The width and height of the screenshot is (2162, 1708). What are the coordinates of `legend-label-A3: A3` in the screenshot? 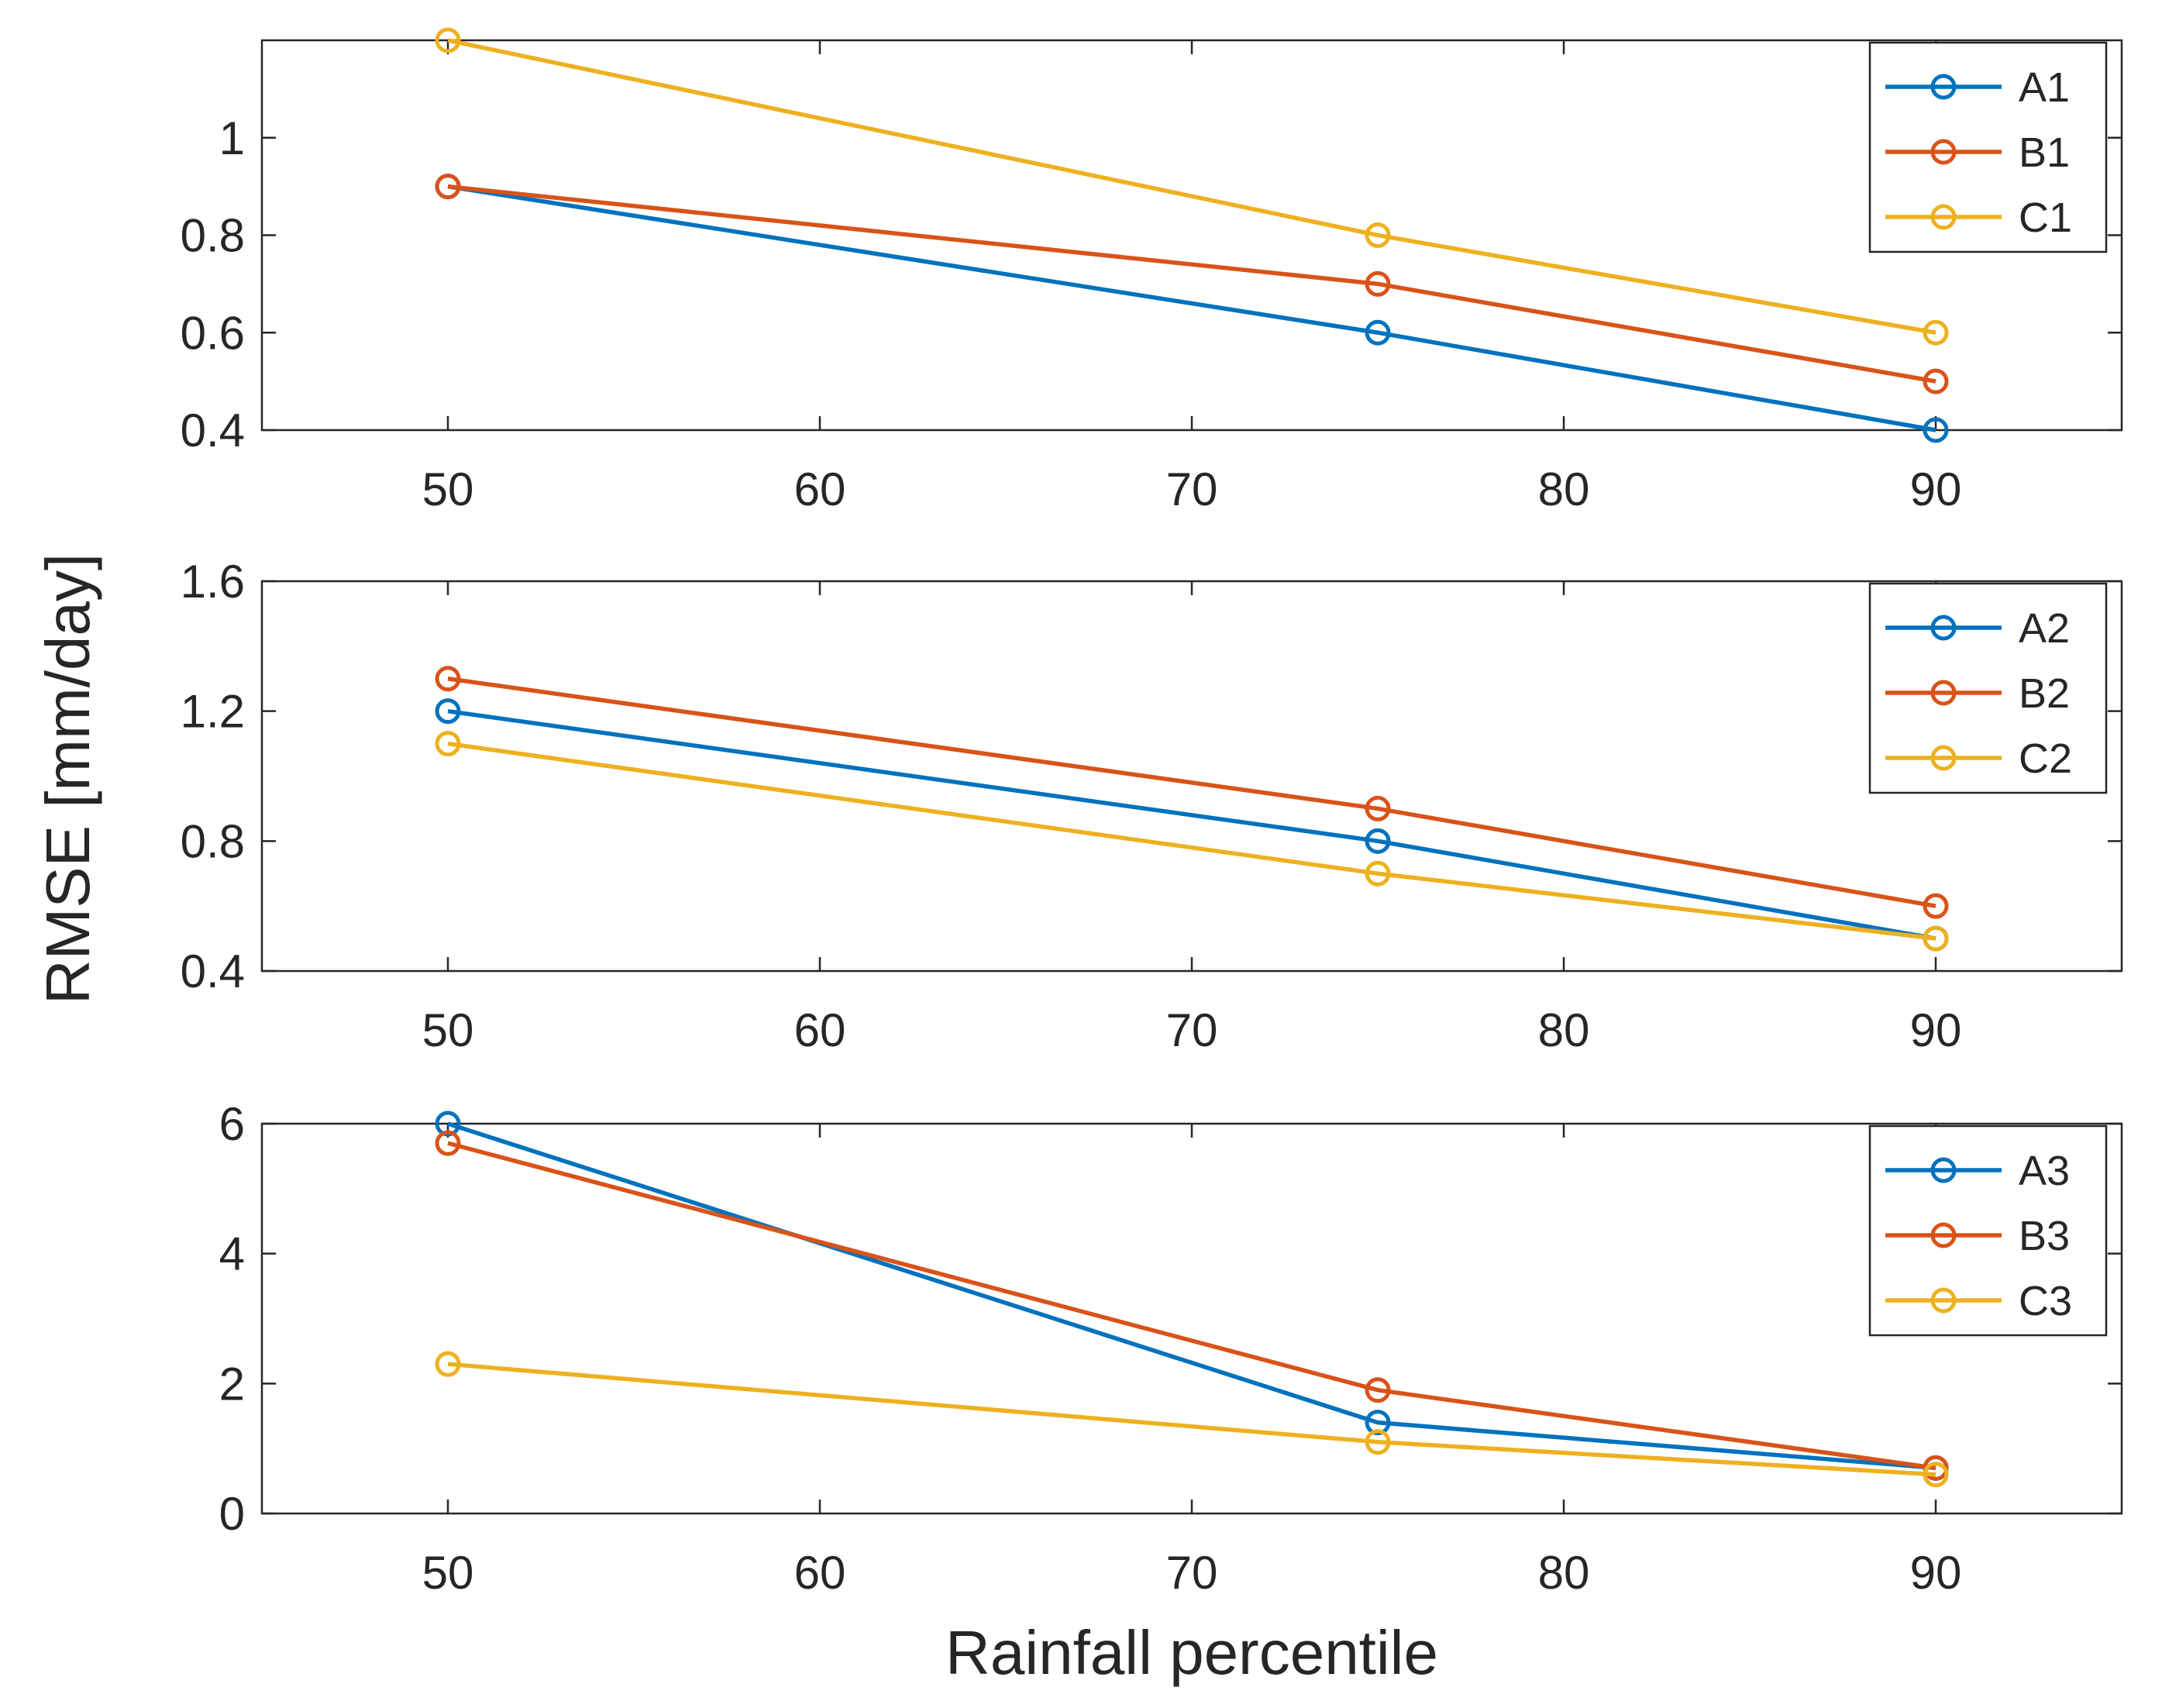 It's located at (2045, 1171).